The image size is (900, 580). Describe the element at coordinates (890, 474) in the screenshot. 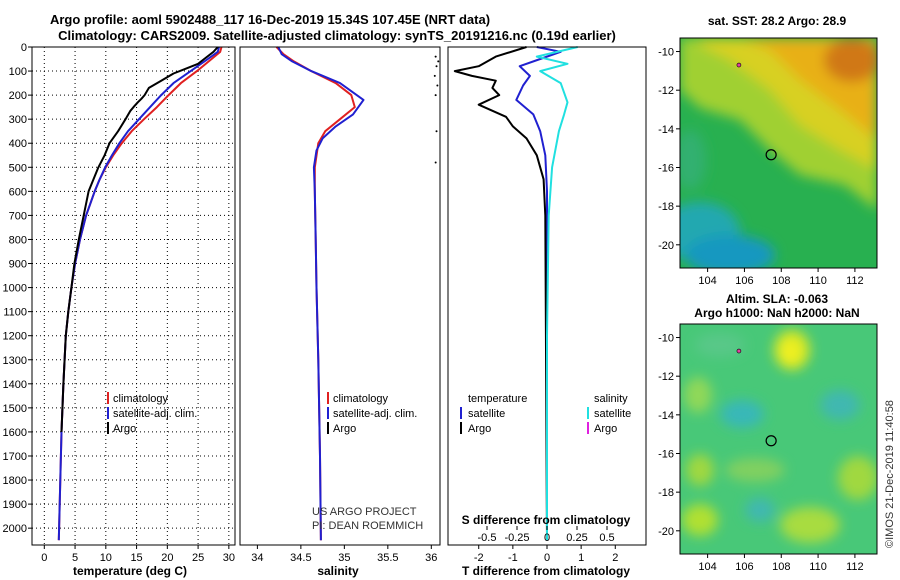

I see `imos-credit: ©IMOS 21-Dec-2019 11:40:58` at that location.